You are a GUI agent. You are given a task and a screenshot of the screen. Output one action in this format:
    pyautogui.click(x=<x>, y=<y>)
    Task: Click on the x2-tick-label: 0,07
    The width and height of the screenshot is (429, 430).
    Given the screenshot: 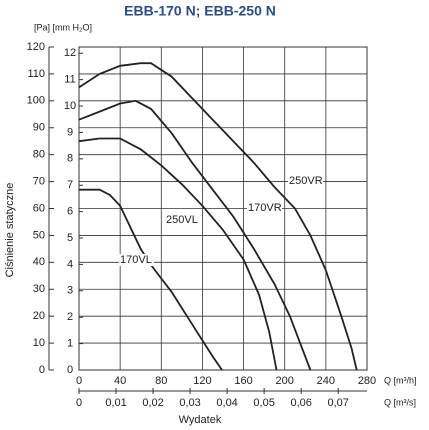 What is the action you would take?
    pyautogui.click(x=337, y=403)
    